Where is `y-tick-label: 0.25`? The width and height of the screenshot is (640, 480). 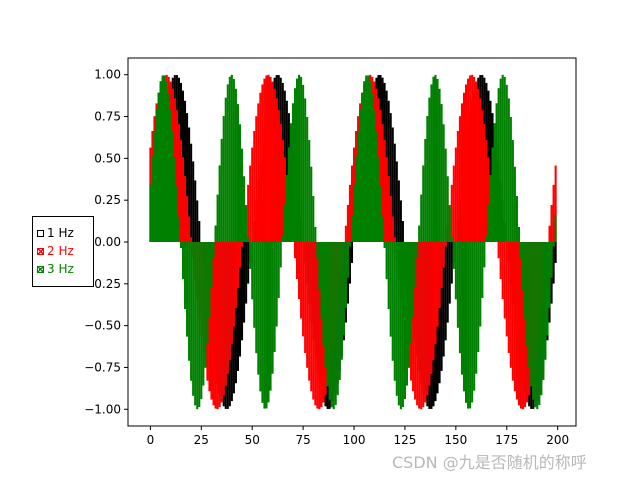
y-tick-label: 0.25 is located at coordinates (107, 200).